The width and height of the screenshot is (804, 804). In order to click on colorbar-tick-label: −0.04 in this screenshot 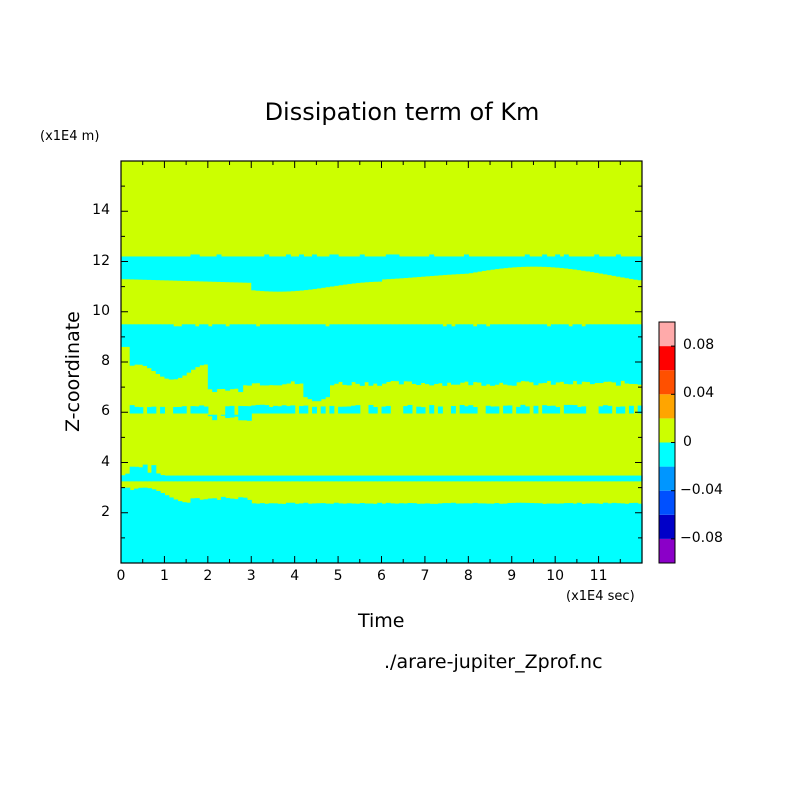, I will do `click(701, 489)`.